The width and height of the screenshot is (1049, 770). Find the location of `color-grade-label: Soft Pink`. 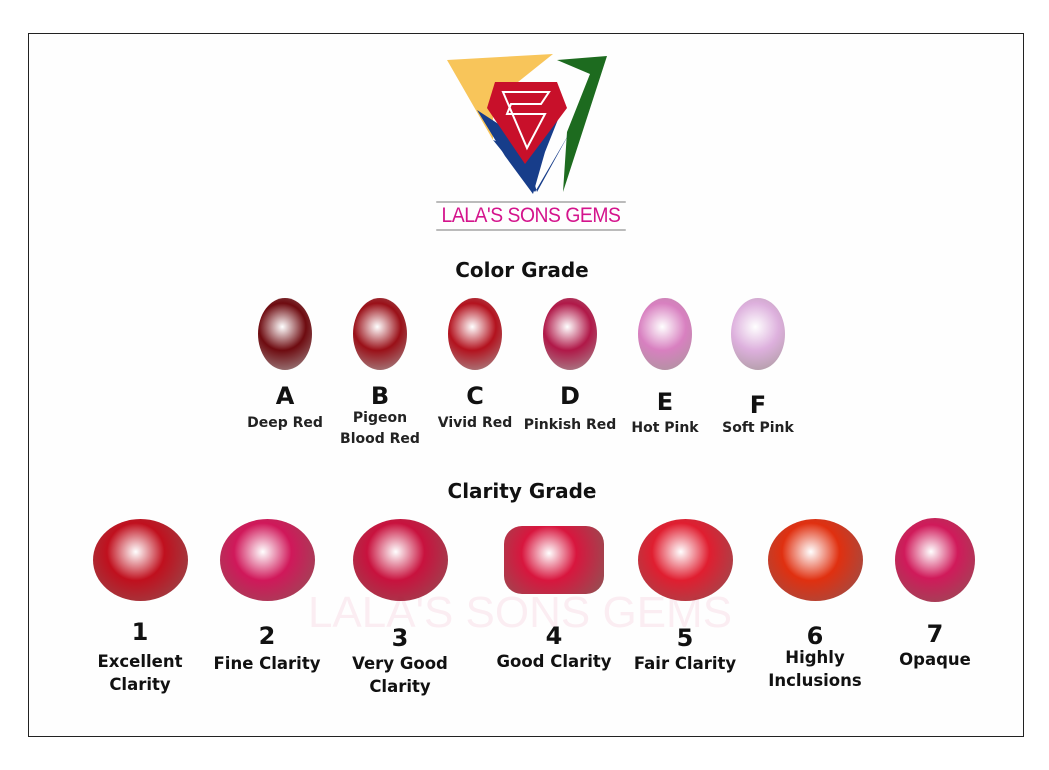

color-grade-label: Soft Pink is located at coordinates (758, 428).